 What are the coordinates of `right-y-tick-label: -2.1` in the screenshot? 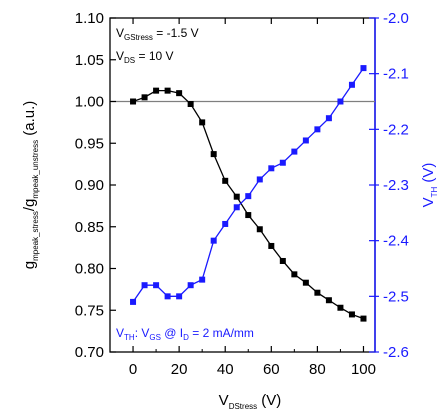 It's located at (396, 74).